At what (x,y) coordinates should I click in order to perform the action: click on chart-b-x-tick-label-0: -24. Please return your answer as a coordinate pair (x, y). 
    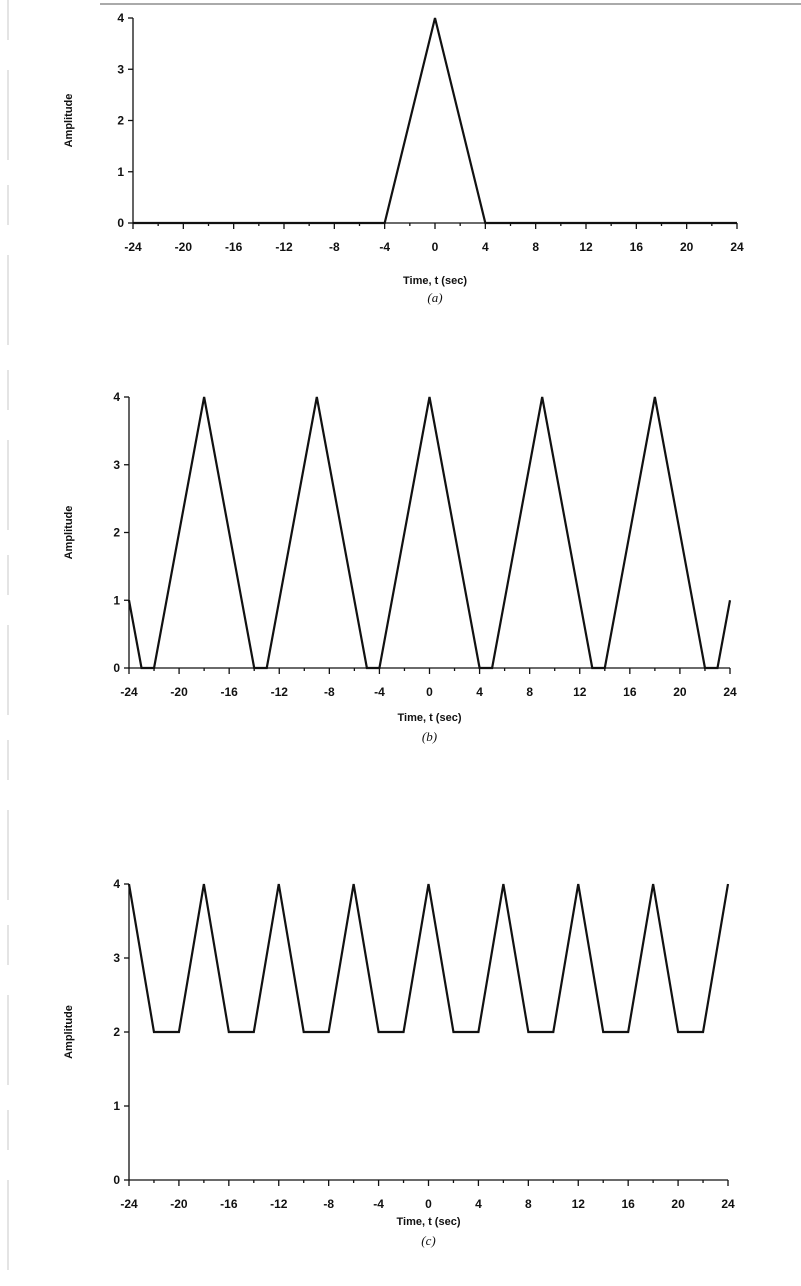
    Looking at the image, I should click on (129, 692).